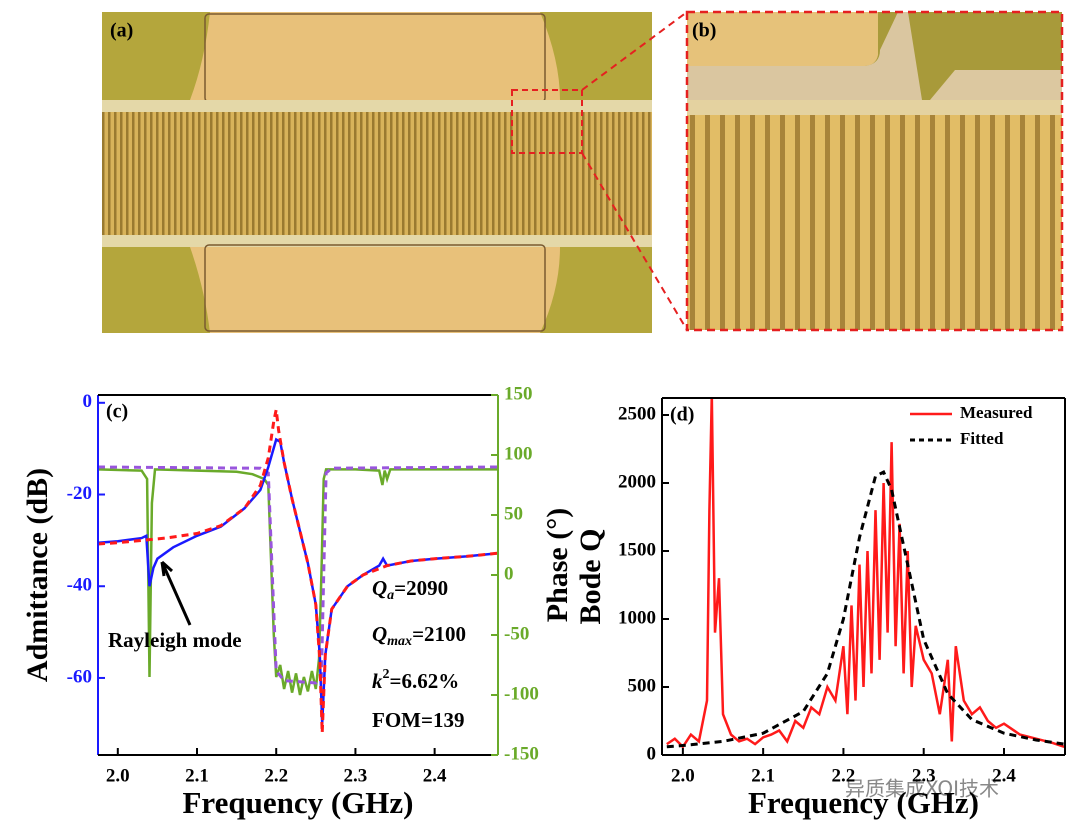 The height and width of the screenshot is (835, 1080). Describe the element at coordinates (518, 453) in the screenshot. I see `y2-tick-label: 100` at that location.